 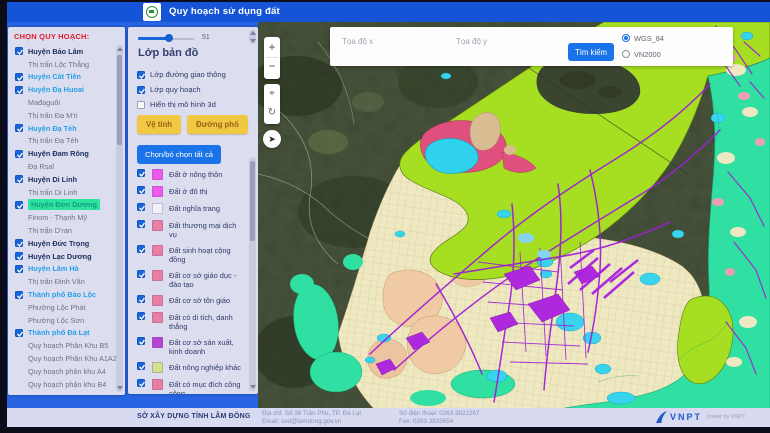 I want to click on plan-item: Thị trấn Đạ Tẻh, so click(x=62, y=141).